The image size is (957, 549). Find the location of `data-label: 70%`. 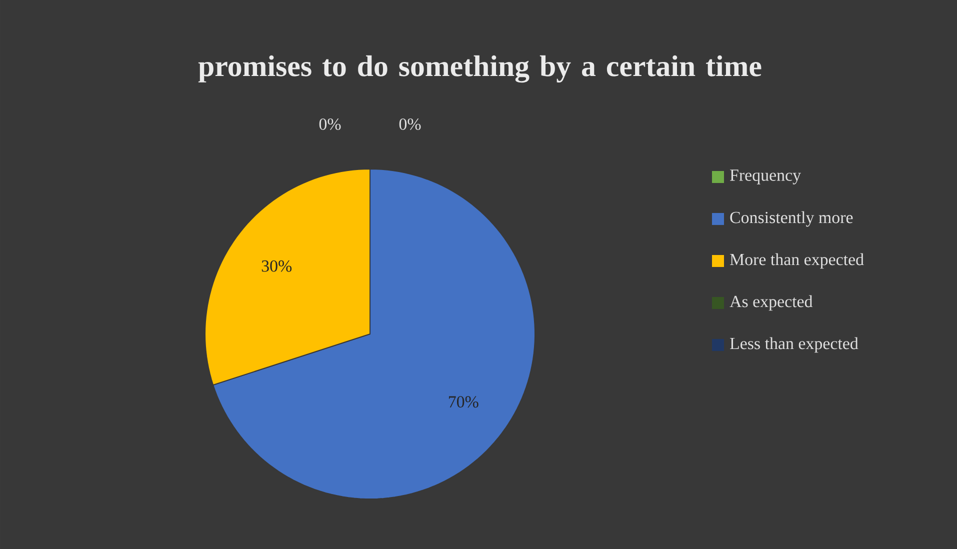

data-label: 70% is located at coordinates (463, 402).